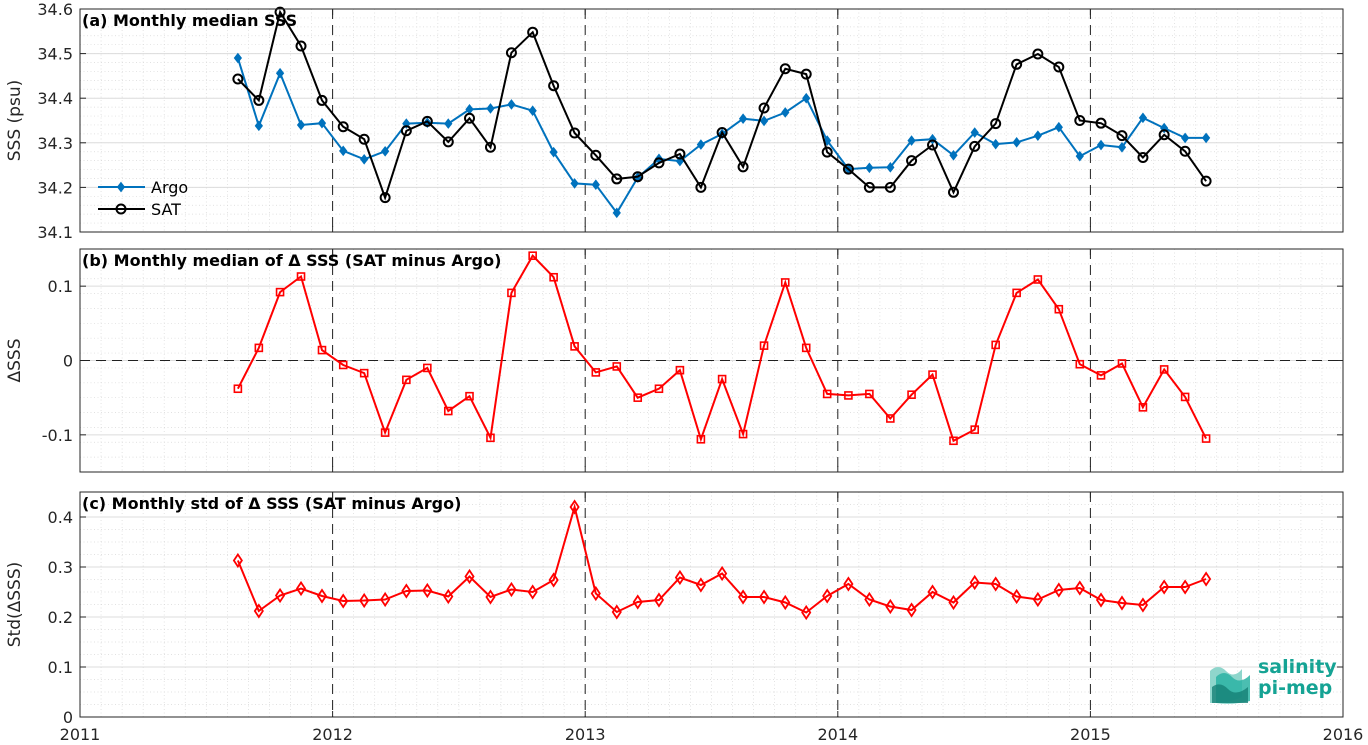  Describe the element at coordinates (585, 734) in the screenshot. I see `x-tick-label-2013: 2013` at that location.